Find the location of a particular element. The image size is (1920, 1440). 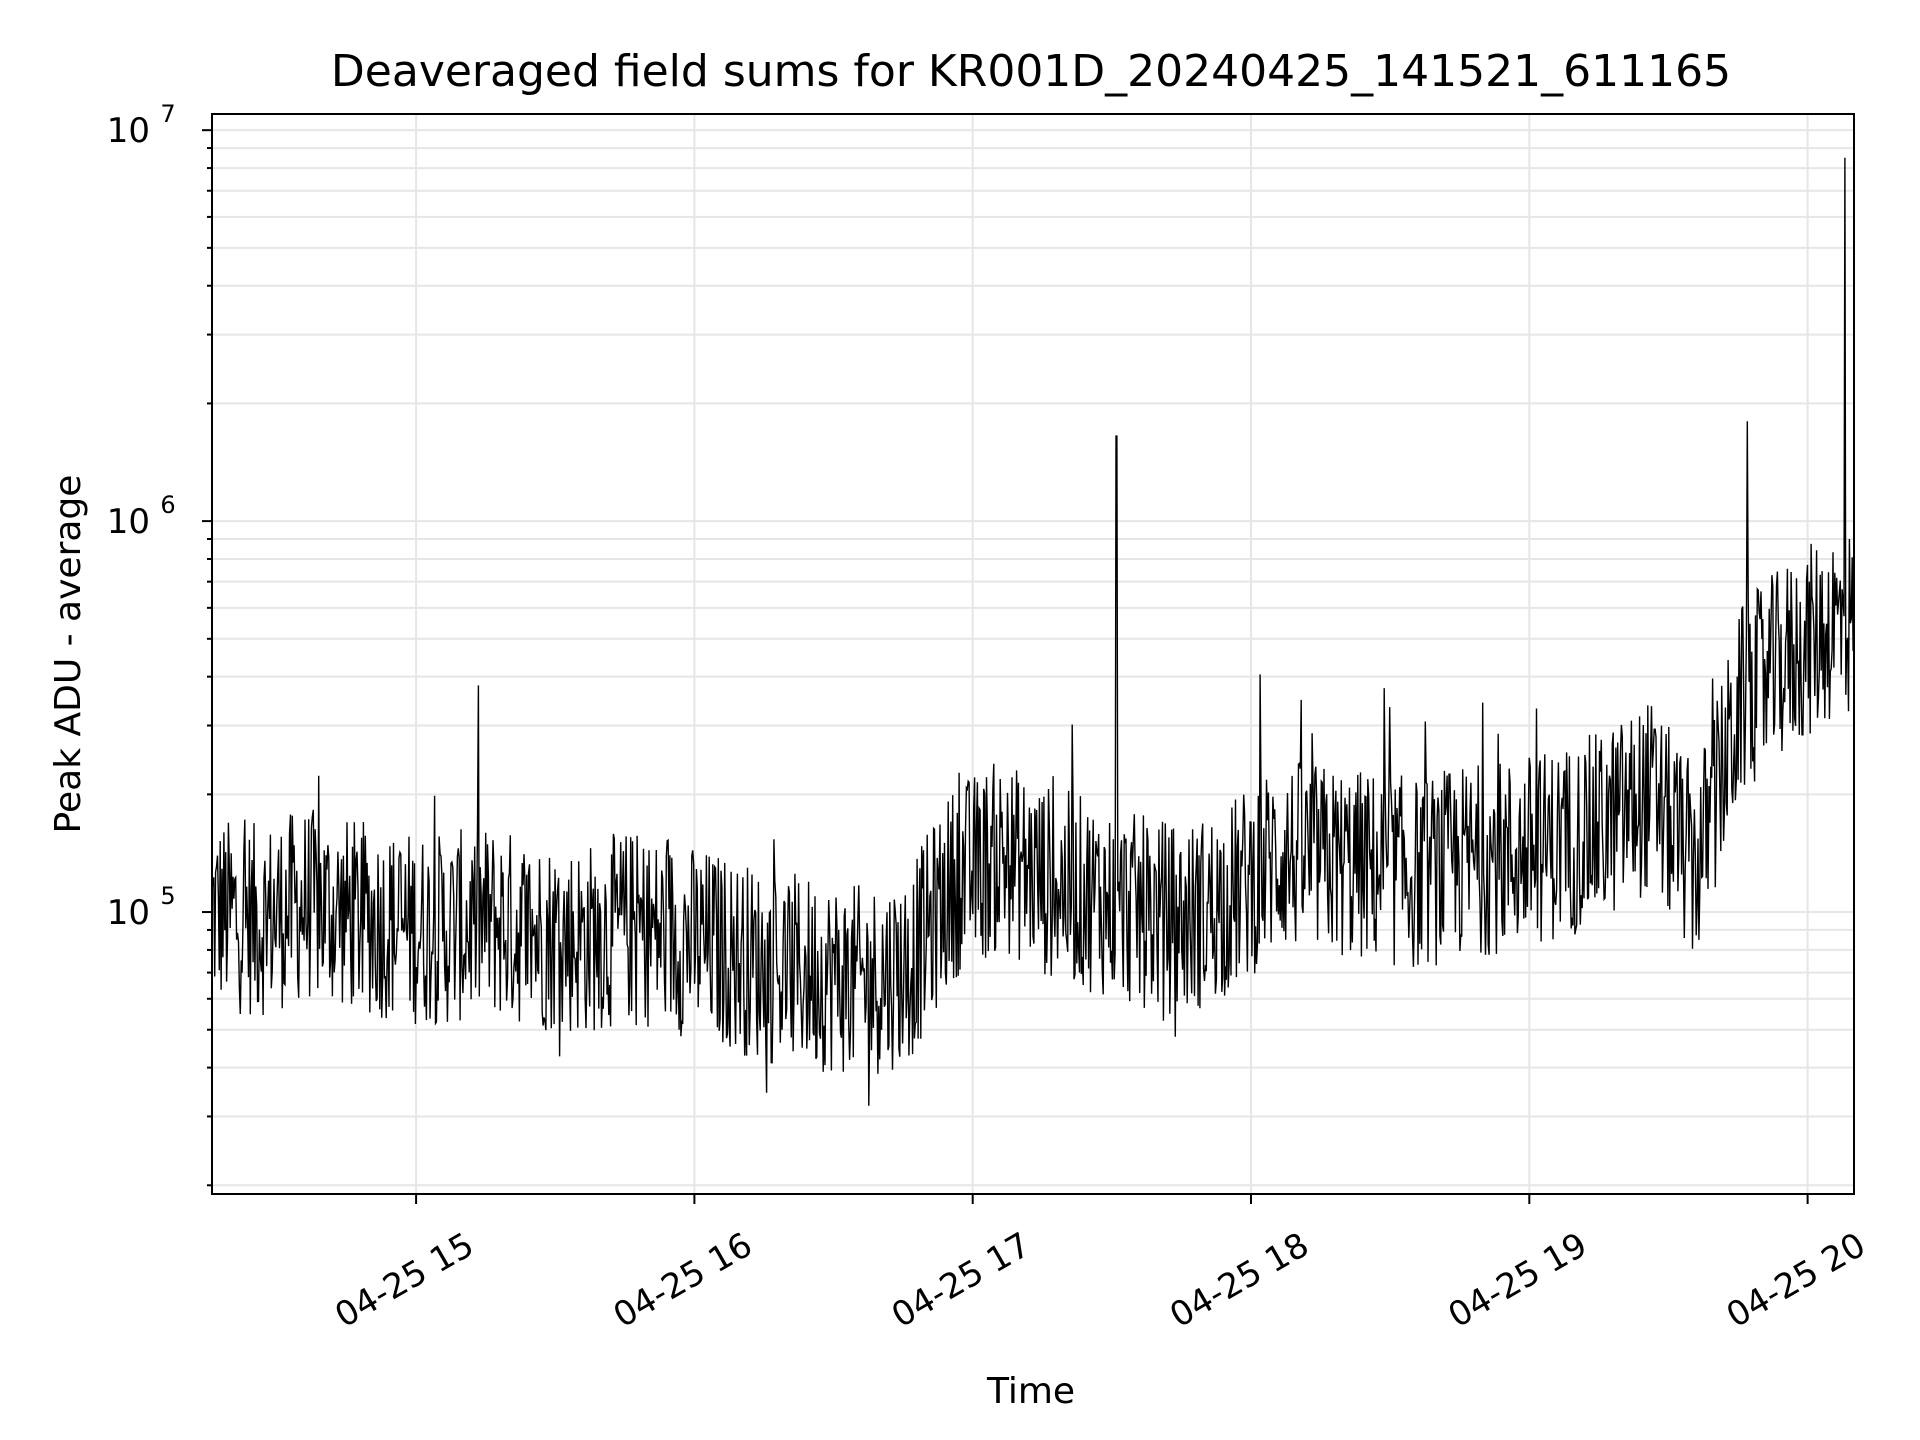

x-axis-label: Time is located at coordinates (1030, 1391).